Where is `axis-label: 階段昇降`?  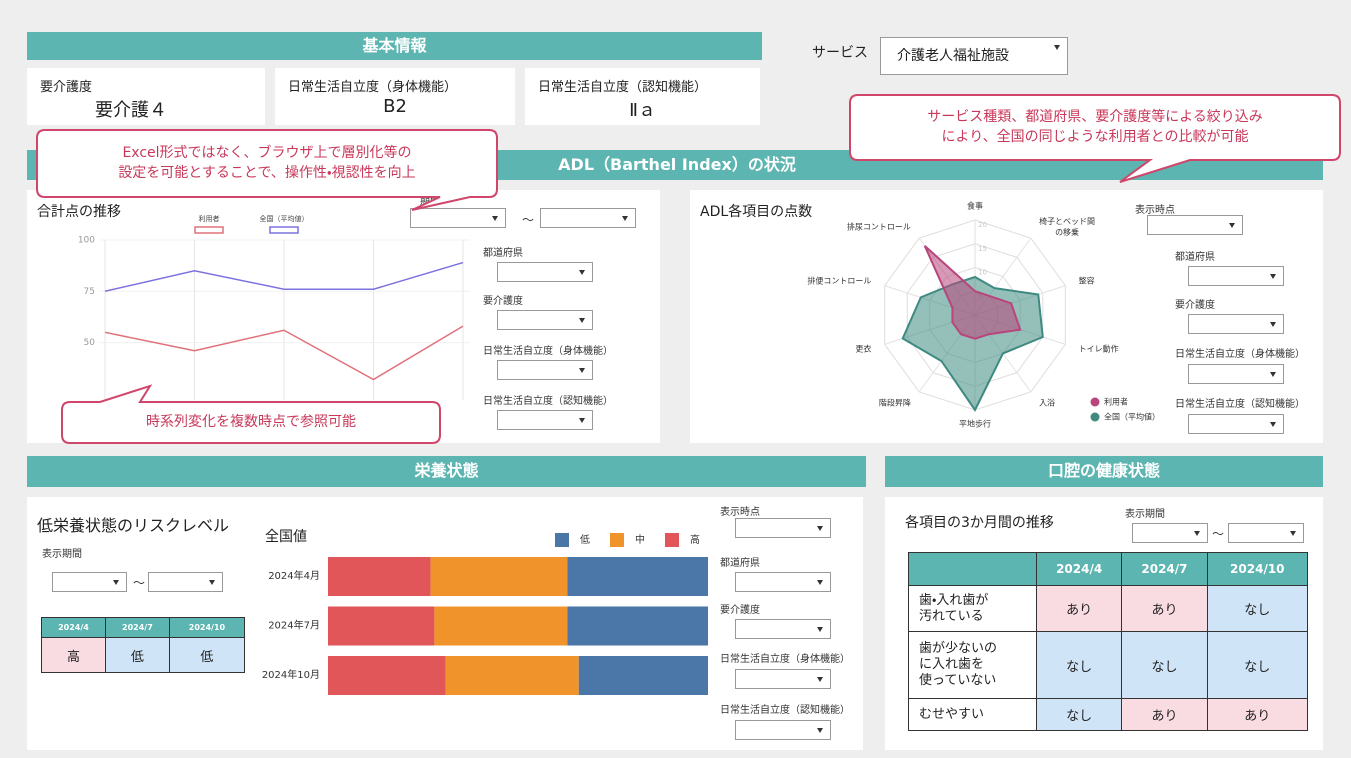 axis-label: 階段昇降 is located at coordinates (894, 403).